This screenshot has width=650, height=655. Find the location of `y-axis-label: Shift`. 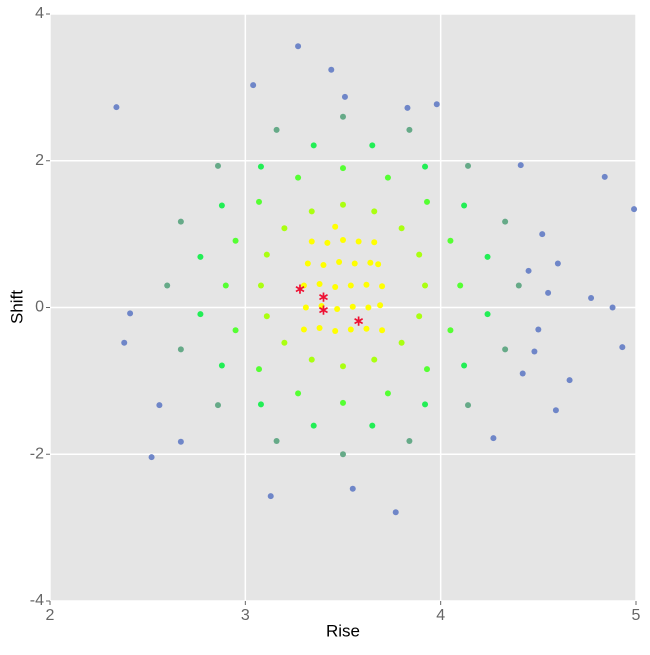

y-axis-label: Shift is located at coordinates (16, 307).